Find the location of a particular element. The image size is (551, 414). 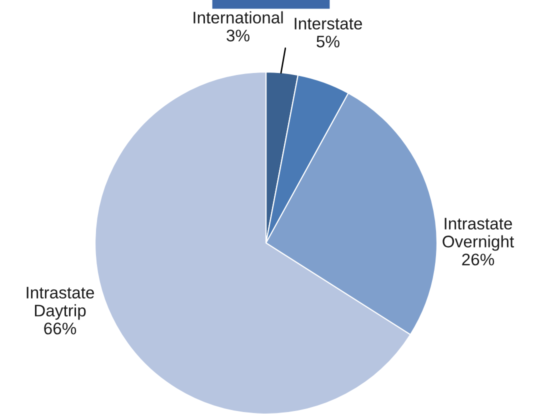

data-label: 26% is located at coordinates (478, 260).